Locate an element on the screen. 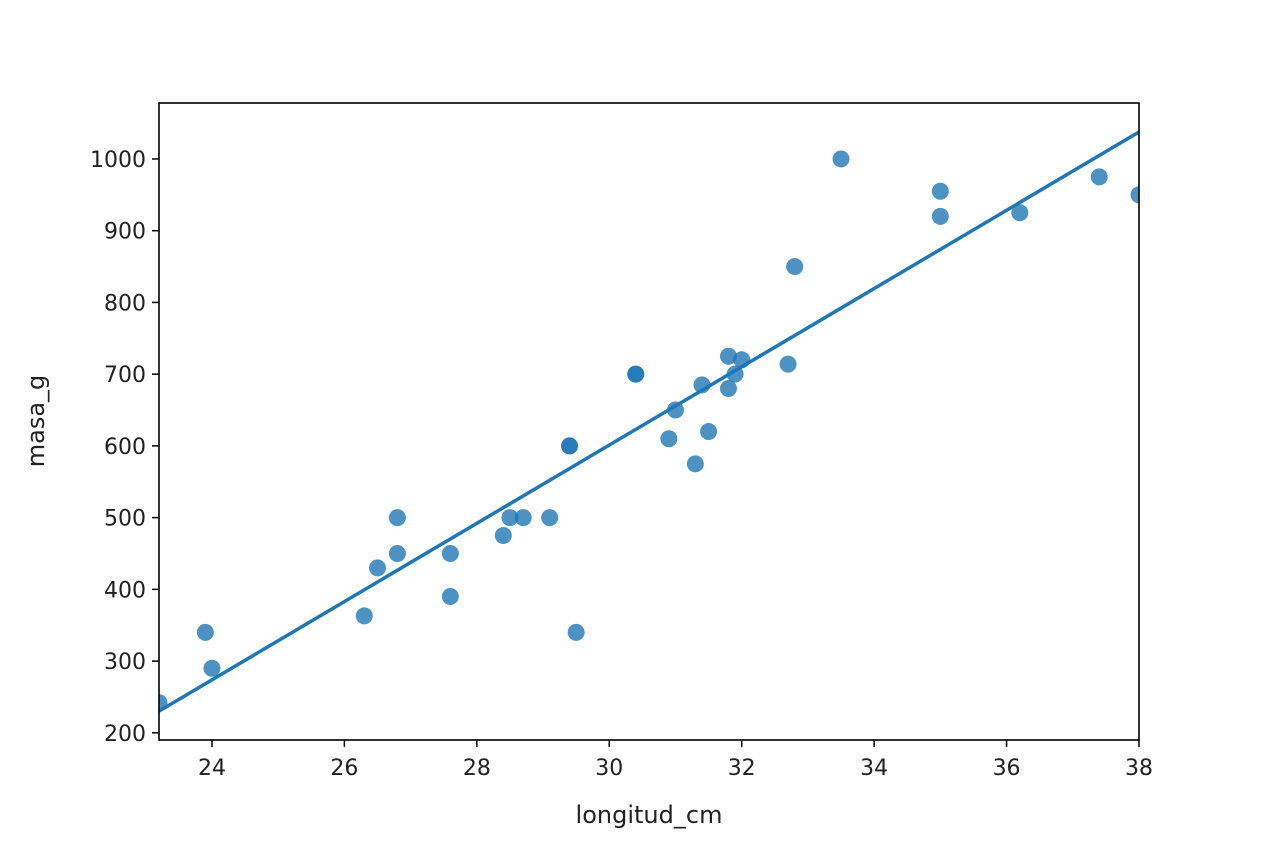 This screenshot has width=1264, height=843. y-tick-label: 600 is located at coordinates (125, 447).